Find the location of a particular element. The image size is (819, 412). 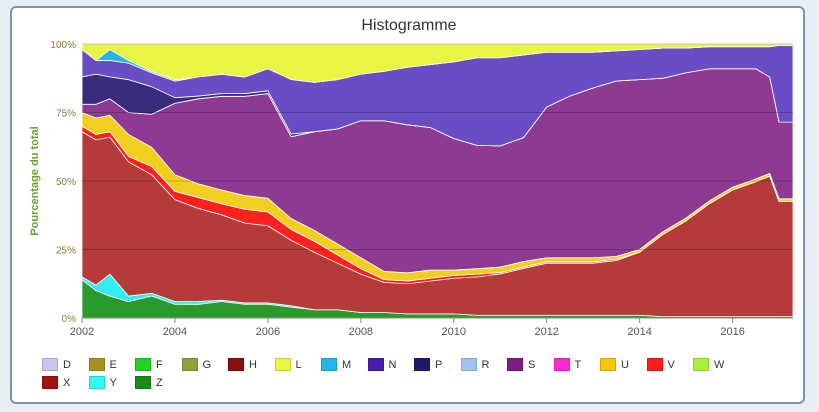

legend-label: X is located at coordinates (67, 382).